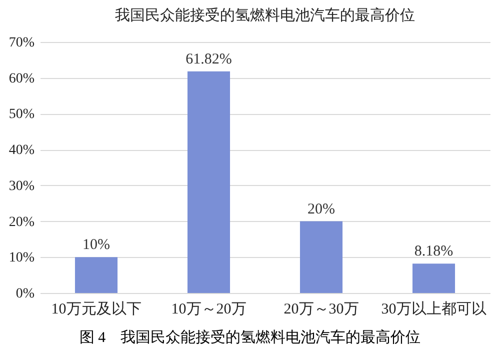 The height and width of the screenshot is (362, 500). Describe the element at coordinates (21, 186) in the screenshot. I see `y-tick-label: 30%` at that location.